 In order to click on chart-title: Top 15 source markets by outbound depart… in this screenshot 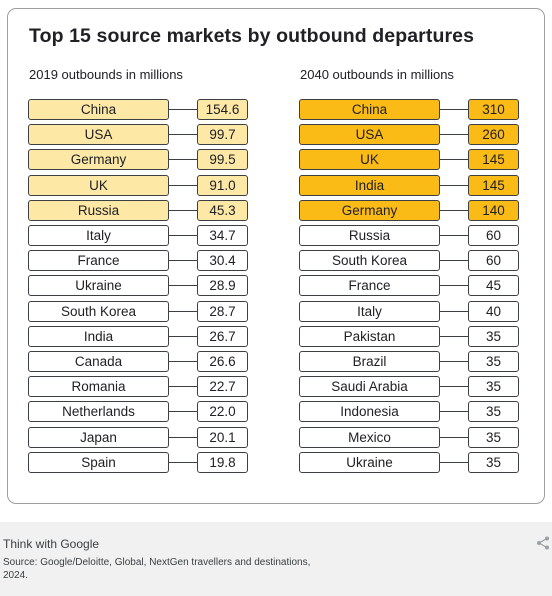, I will do `click(252, 36)`.